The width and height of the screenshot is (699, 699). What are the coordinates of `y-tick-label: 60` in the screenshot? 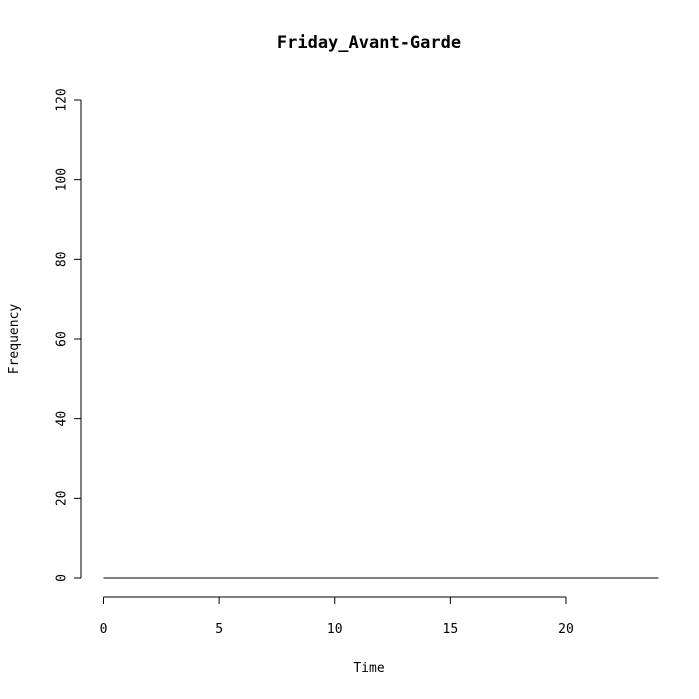 It's located at (62, 339).